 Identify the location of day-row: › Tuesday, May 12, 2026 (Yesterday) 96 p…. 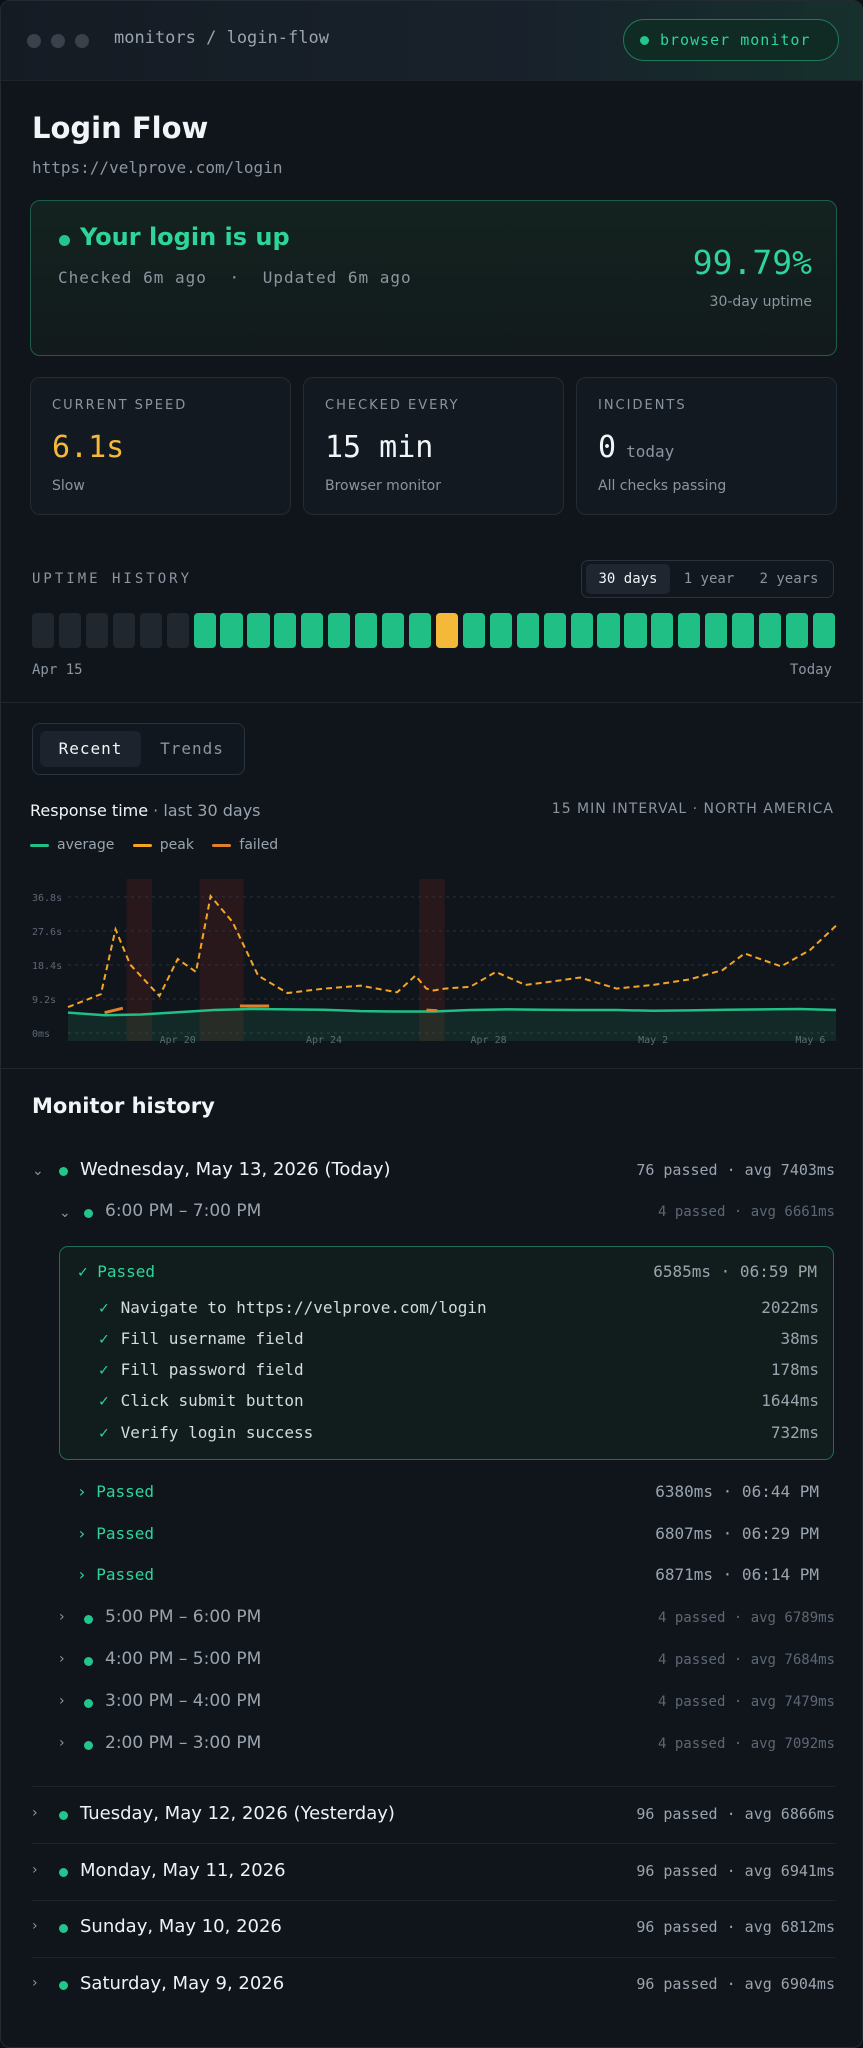
(433, 1816).